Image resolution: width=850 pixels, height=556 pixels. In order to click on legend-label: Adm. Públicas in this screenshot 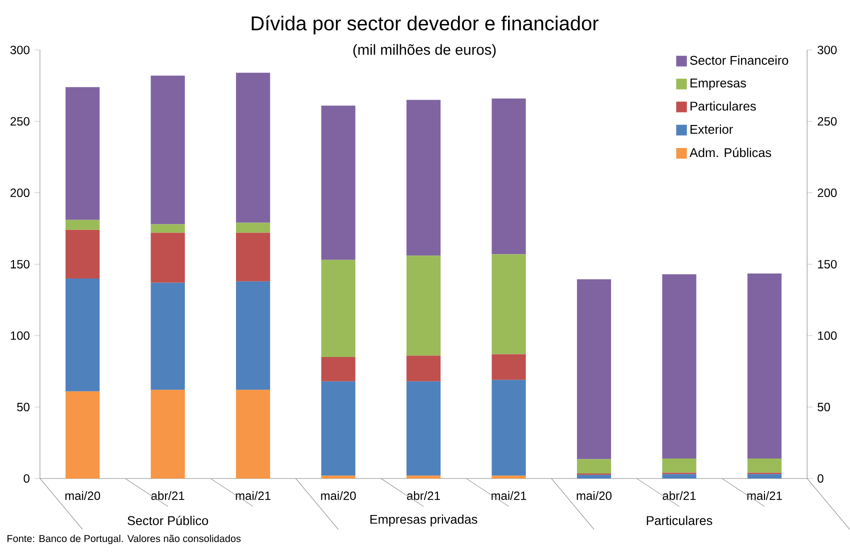, I will do `click(731, 152)`.